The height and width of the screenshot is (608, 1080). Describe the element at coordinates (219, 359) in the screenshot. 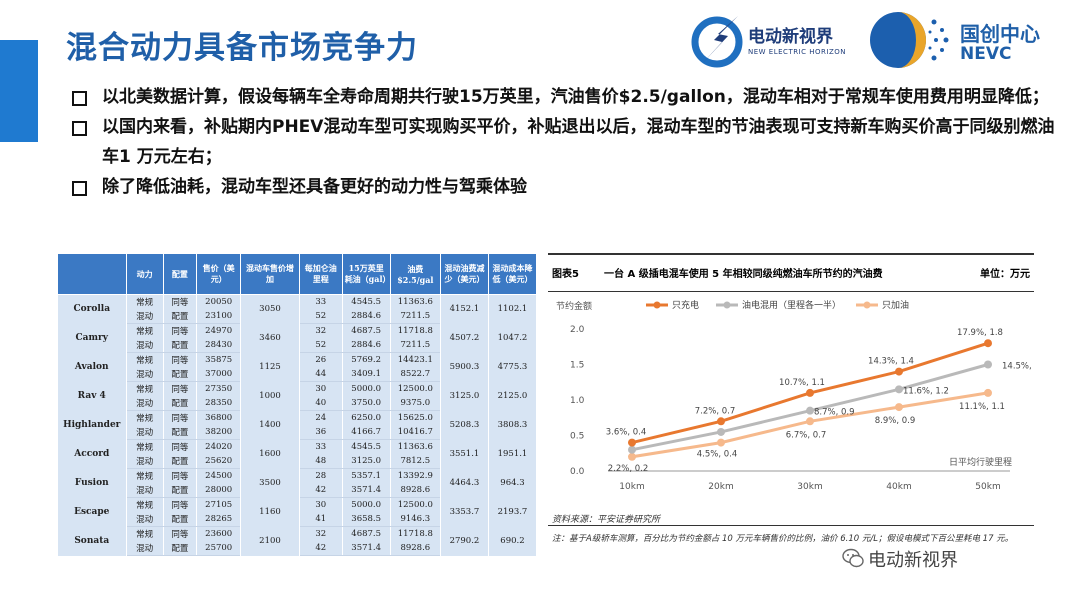

I see `table-cell: 35875` at that location.